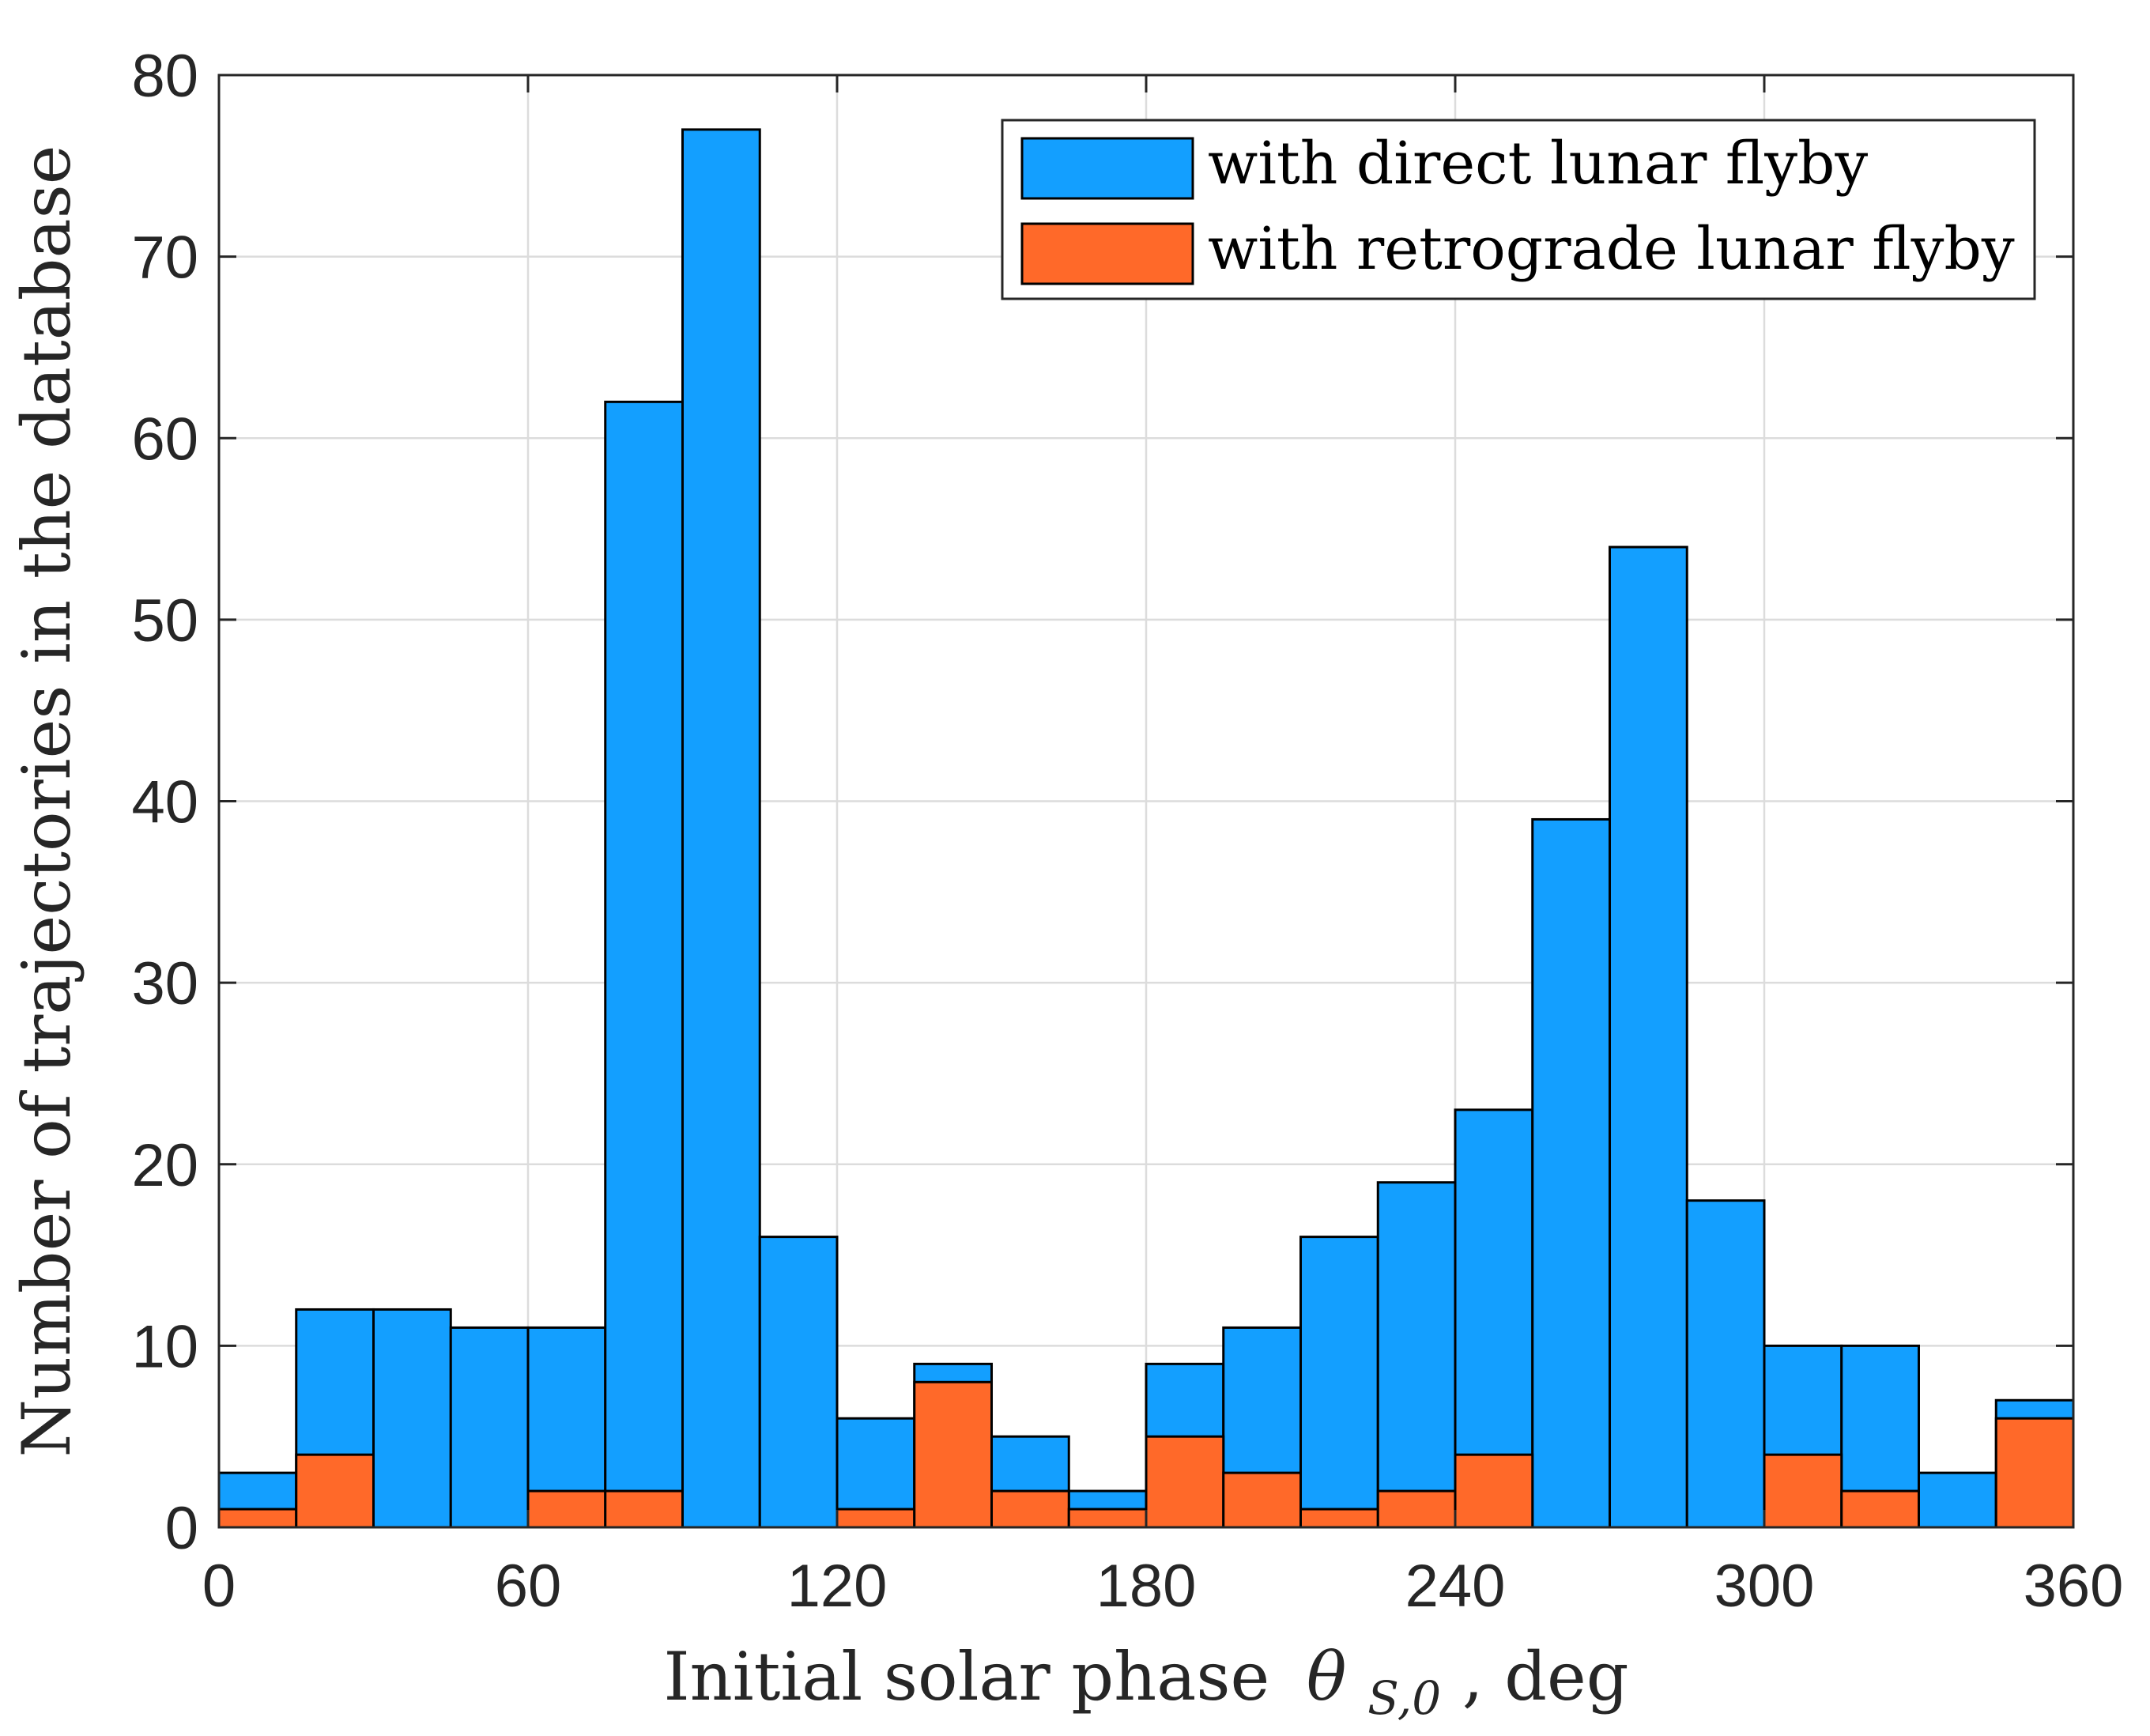 Image resolution: width=2150 pixels, height=1736 pixels. I want to click on y-tick-label-70: 70, so click(164, 258).